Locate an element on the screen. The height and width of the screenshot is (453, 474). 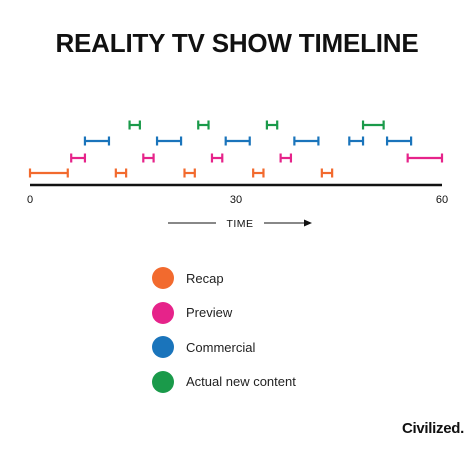
x-tick-label-0: 0 is located at coordinates (30, 200).